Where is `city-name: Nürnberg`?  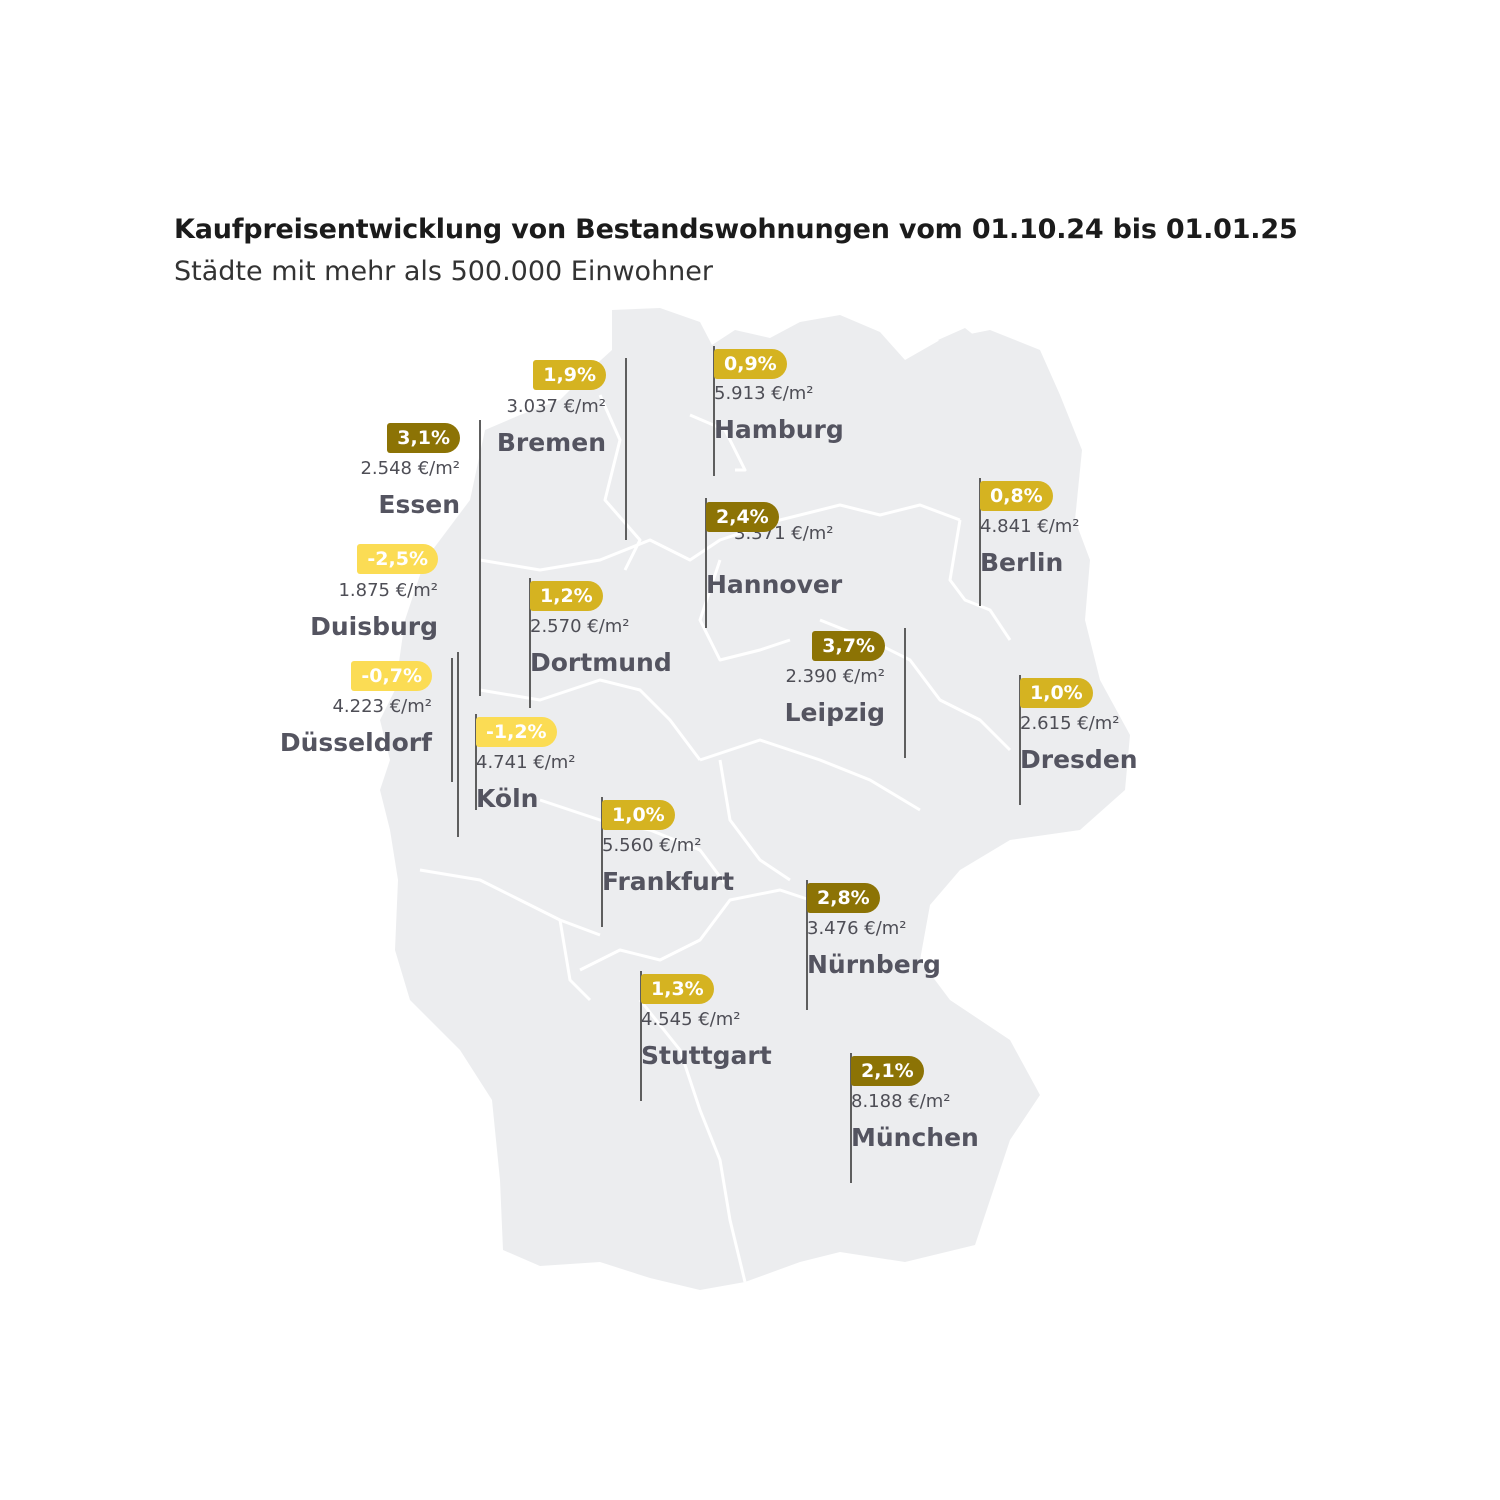
city-name: Nürnberg is located at coordinates (874, 964).